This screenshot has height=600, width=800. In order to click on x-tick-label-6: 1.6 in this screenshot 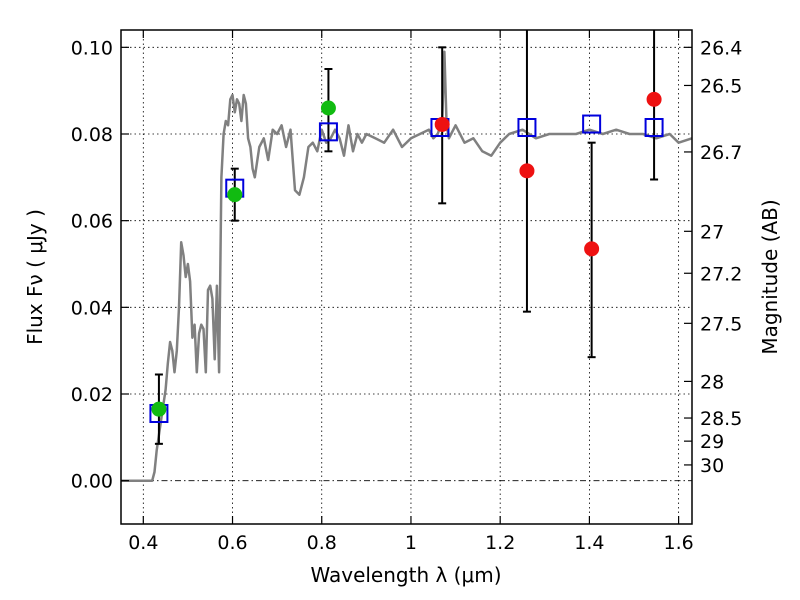, I will do `click(679, 543)`.